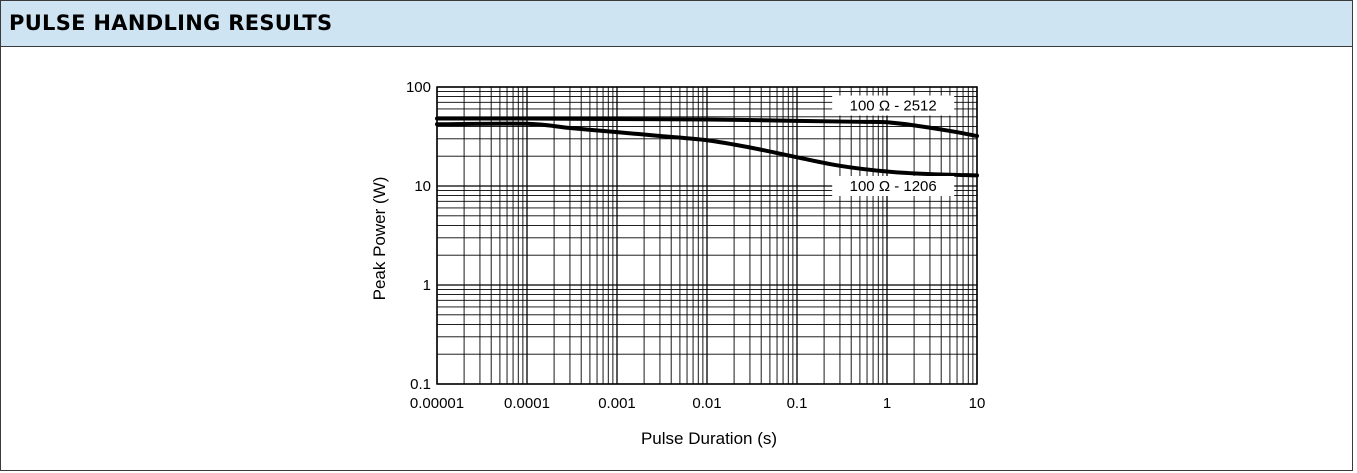 This screenshot has height=473, width=1357. Describe the element at coordinates (709, 438) in the screenshot. I see `x-axis-label: Pulse Duration (s)` at that location.